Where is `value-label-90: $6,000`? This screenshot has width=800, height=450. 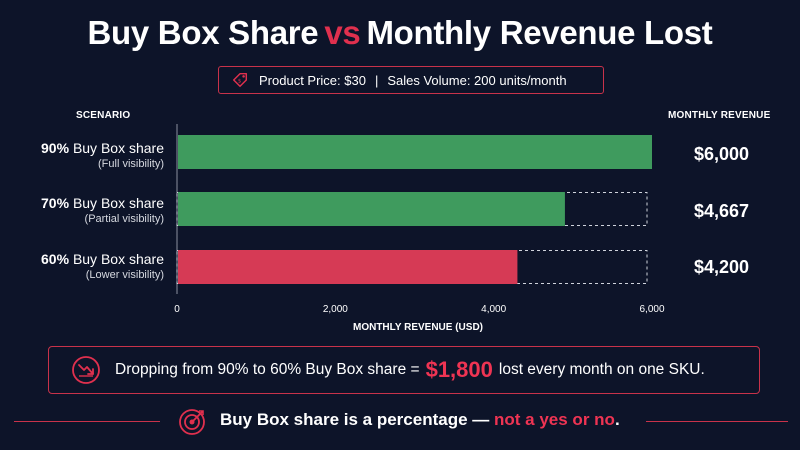 value-label-90: $6,000 is located at coordinates (722, 154).